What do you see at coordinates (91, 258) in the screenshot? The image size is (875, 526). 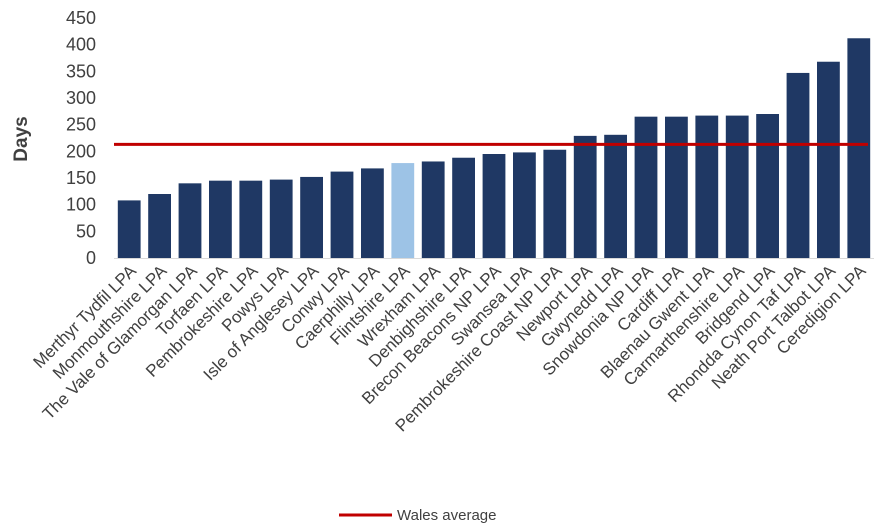 I see `y-tick-label: 0` at bounding box center [91, 258].